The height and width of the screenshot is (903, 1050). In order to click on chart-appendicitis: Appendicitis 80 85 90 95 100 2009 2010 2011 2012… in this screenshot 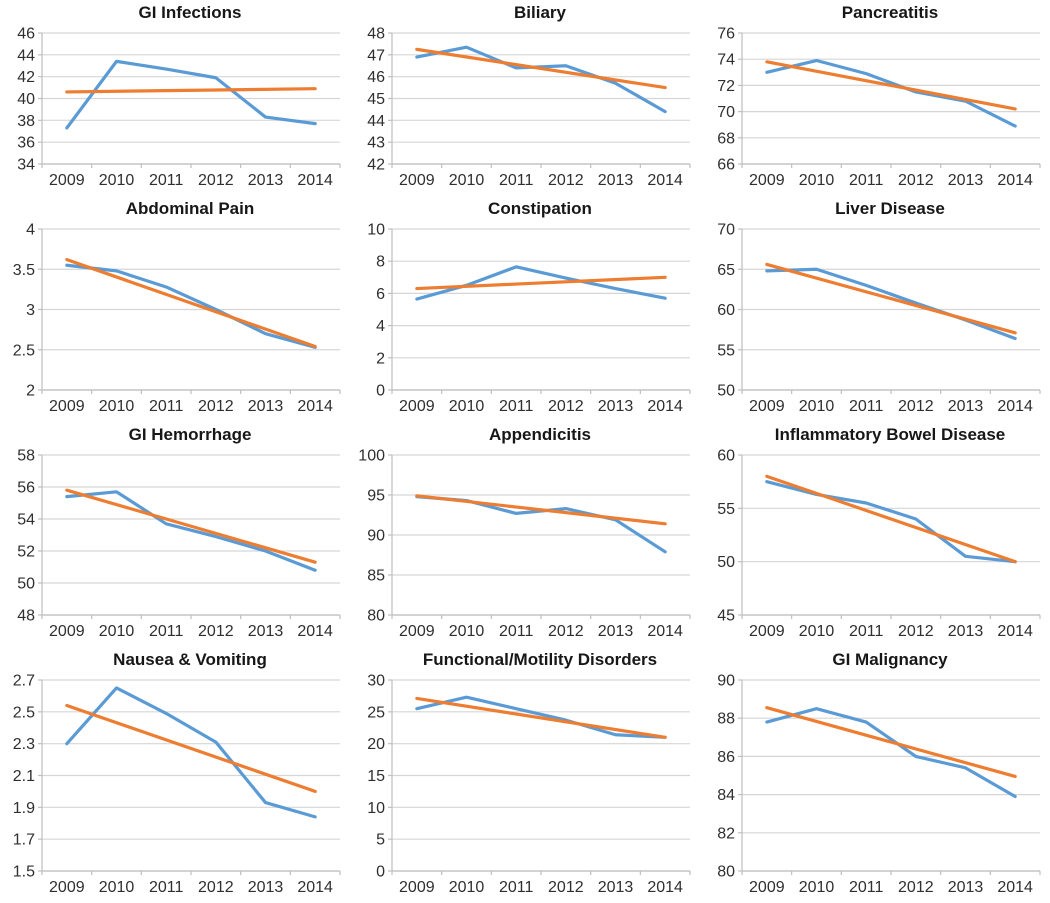, I will do `click(525, 534)`.